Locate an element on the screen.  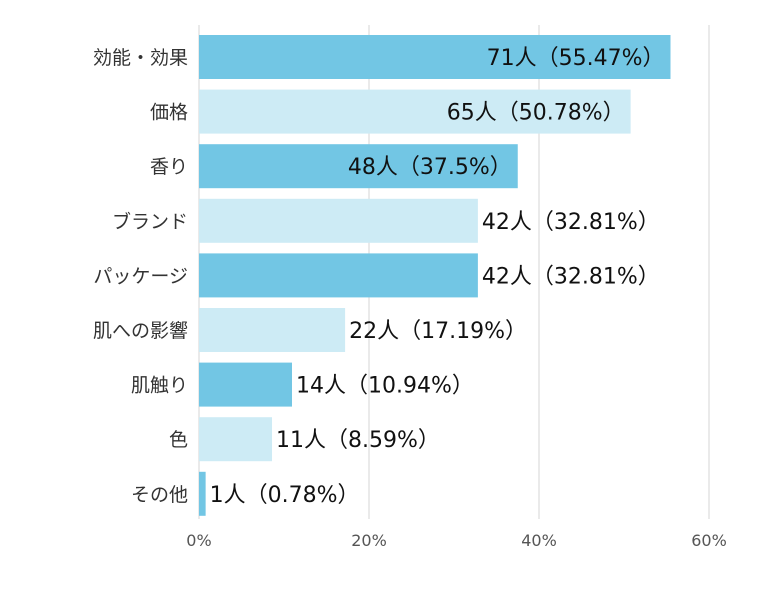
data-label: 65人（50.78%） is located at coordinates (536, 113).